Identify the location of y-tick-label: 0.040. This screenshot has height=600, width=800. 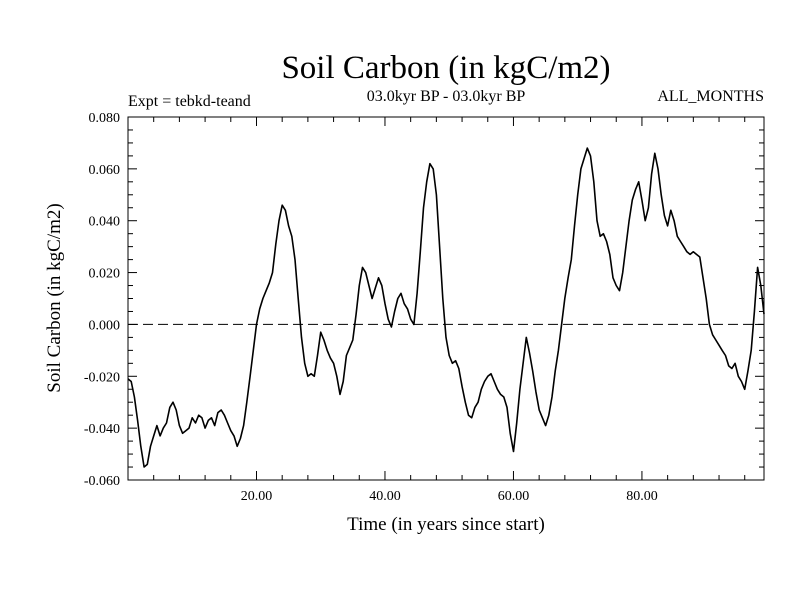
(105, 222).